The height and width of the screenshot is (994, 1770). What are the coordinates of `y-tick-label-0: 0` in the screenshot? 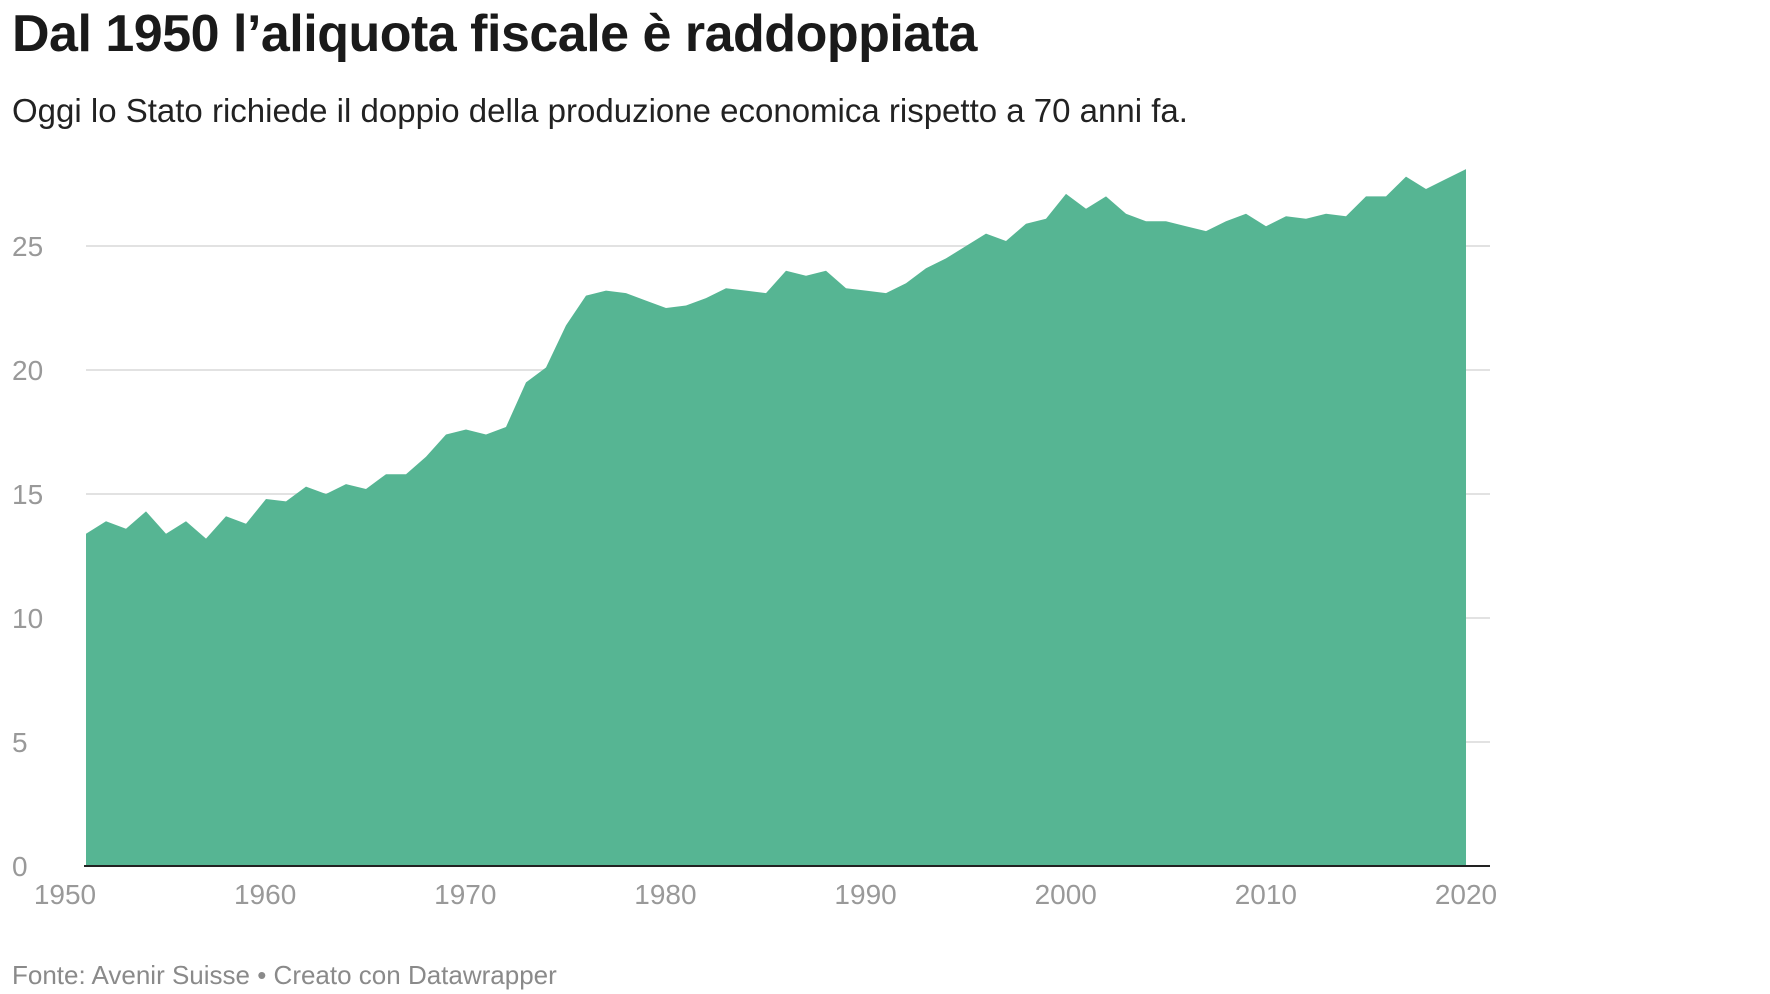 It's located at (20, 866).